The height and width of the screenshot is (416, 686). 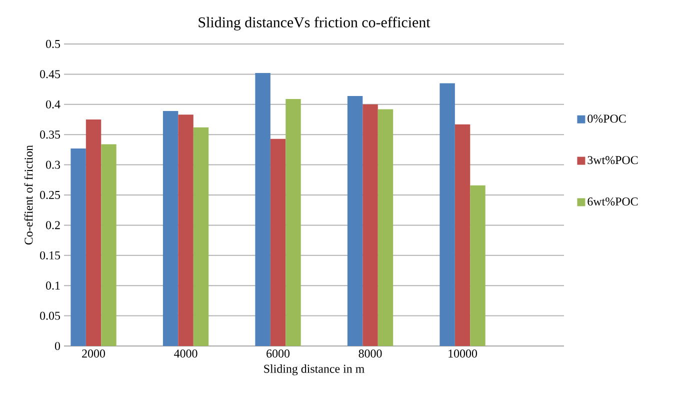 What do you see at coordinates (53, 225) in the screenshot?
I see `y-tick-label: 0.2` at bounding box center [53, 225].